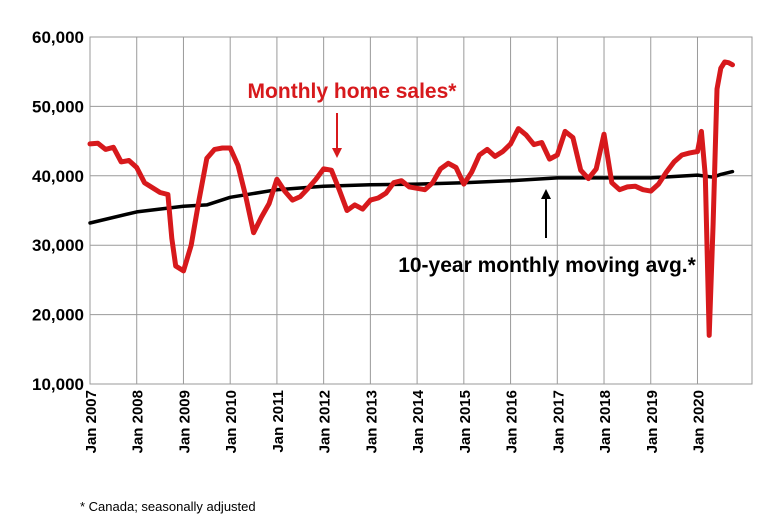 The image size is (768, 526). I want to click on x-tick-label: Jan 2013, so click(371, 421).